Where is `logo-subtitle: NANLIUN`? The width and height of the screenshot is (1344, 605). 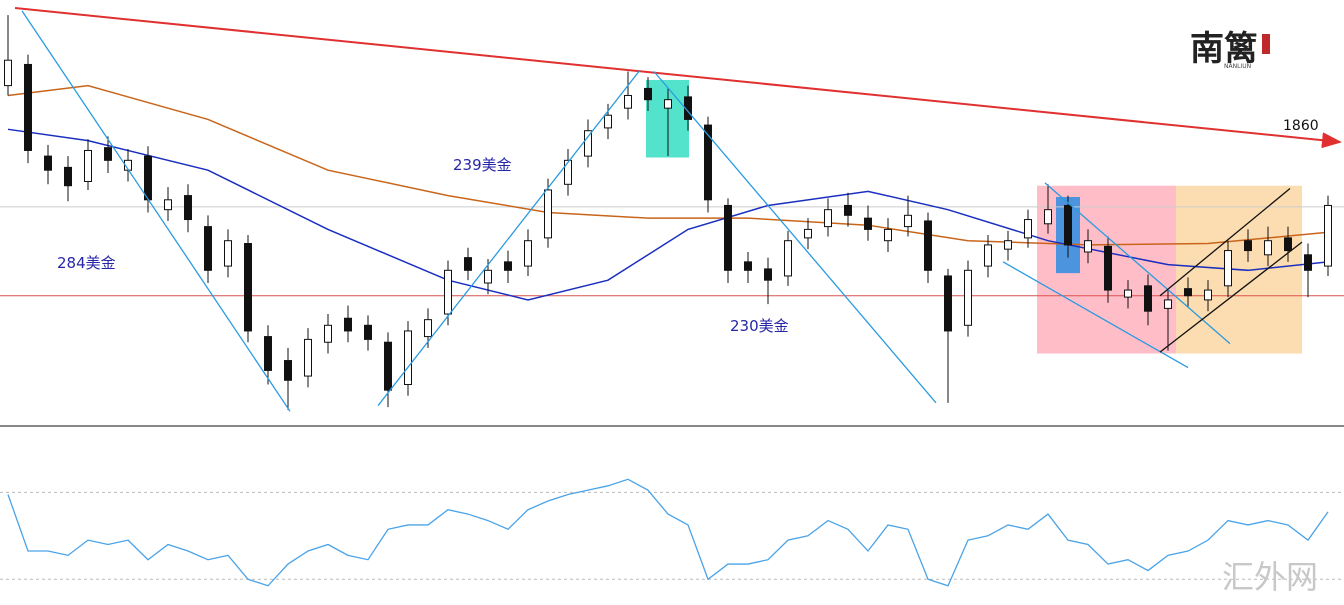 logo-subtitle: NANLIUN is located at coordinates (1237, 66).